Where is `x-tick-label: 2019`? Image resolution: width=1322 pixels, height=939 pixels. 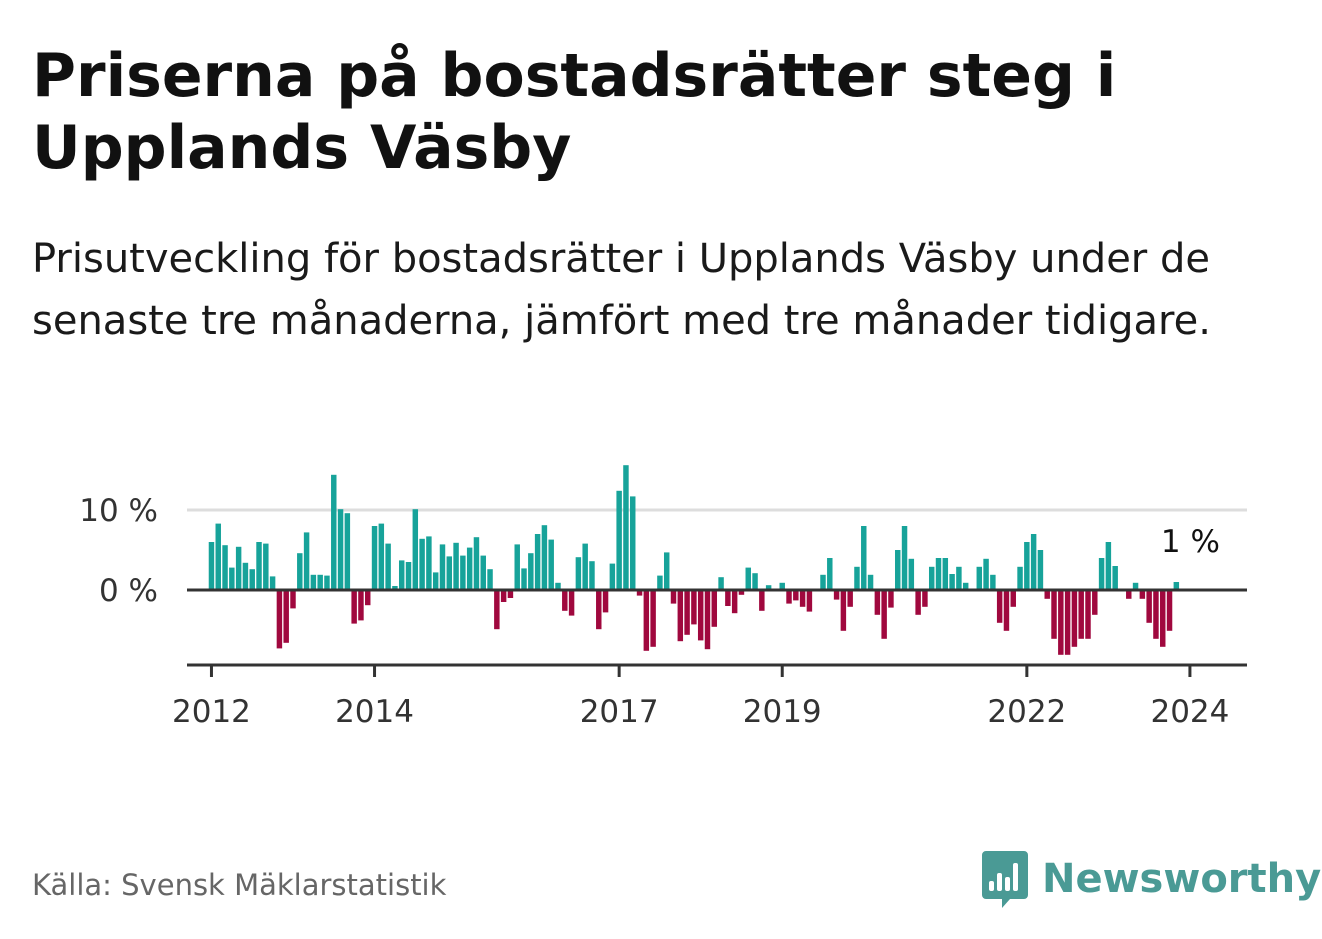
x-tick-label: 2019 is located at coordinates (782, 712).